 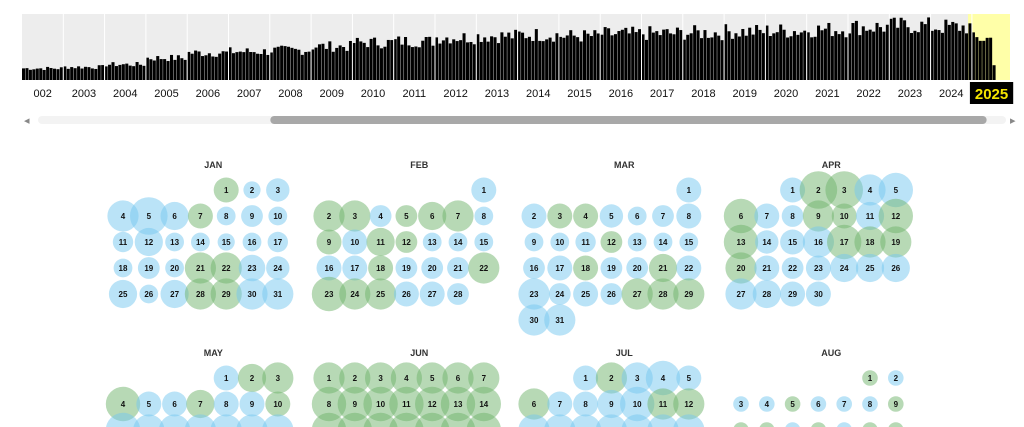 I want to click on day-number: 27, so click(x=741, y=294).